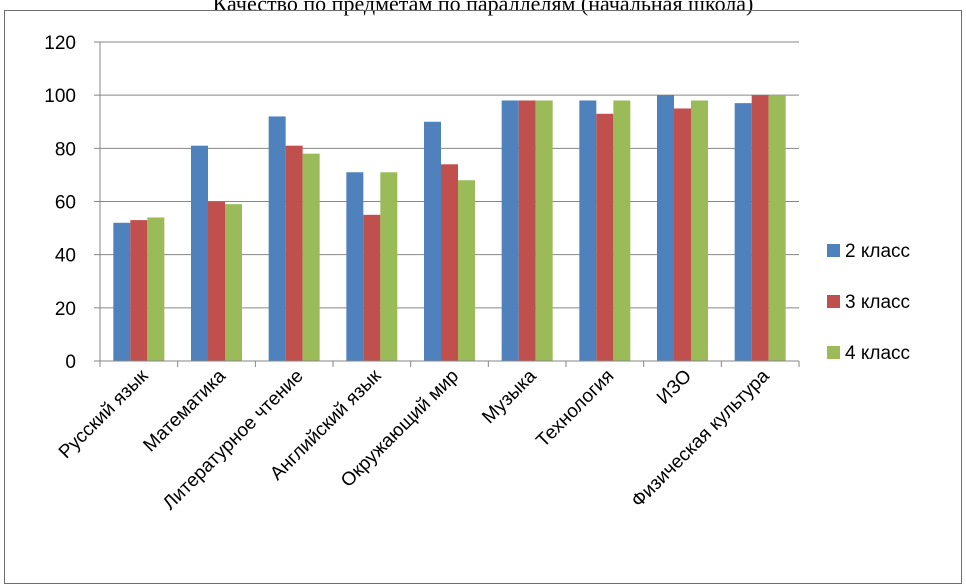 This screenshot has height=586, width=966. What do you see at coordinates (509, 396) in the screenshot?
I see `x-tick-label: Музыка` at bounding box center [509, 396].